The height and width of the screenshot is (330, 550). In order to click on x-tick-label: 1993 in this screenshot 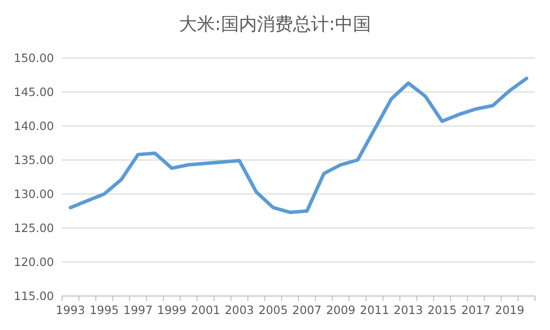, I will do `click(71, 310)`.